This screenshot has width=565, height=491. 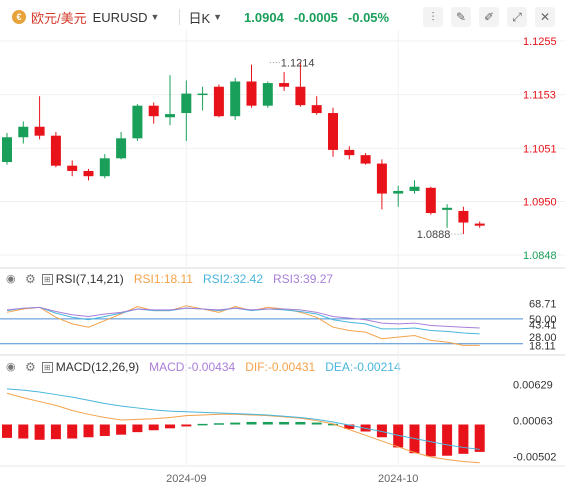 I want to click on high-annotation-label: 1.1214, so click(x=298, y=64).